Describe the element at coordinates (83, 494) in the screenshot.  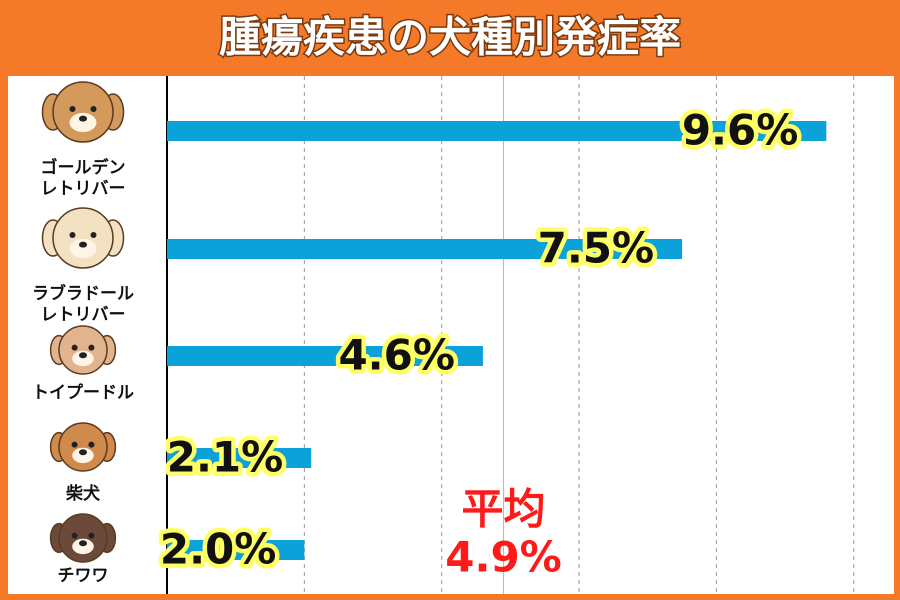
I see `category-label: 柴犬` at that location.